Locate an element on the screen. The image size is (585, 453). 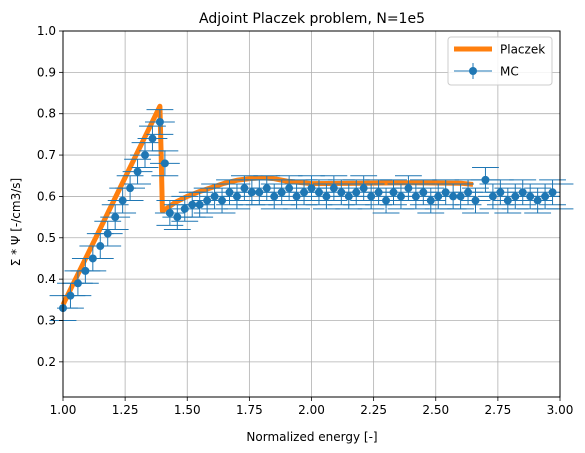
x-tick-label: 2.25 is located at coordinates (373, 410).